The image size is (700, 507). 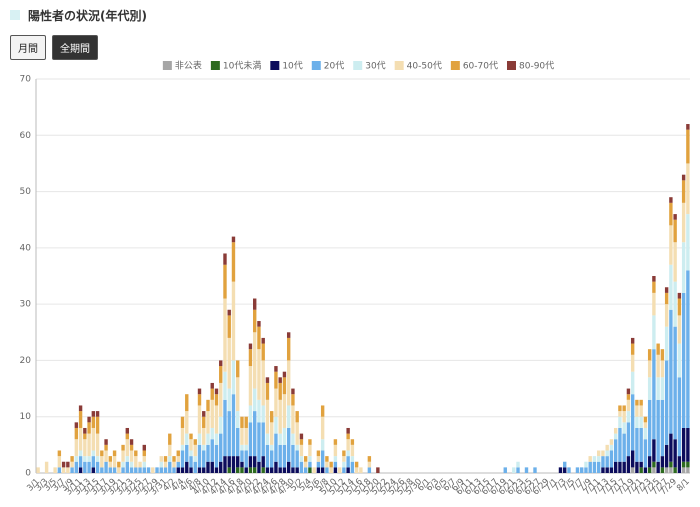 What do you see at coordinates (375, 66) in the screenshot?
I see `legend-label: 30代` at bounding box center [375, 66].